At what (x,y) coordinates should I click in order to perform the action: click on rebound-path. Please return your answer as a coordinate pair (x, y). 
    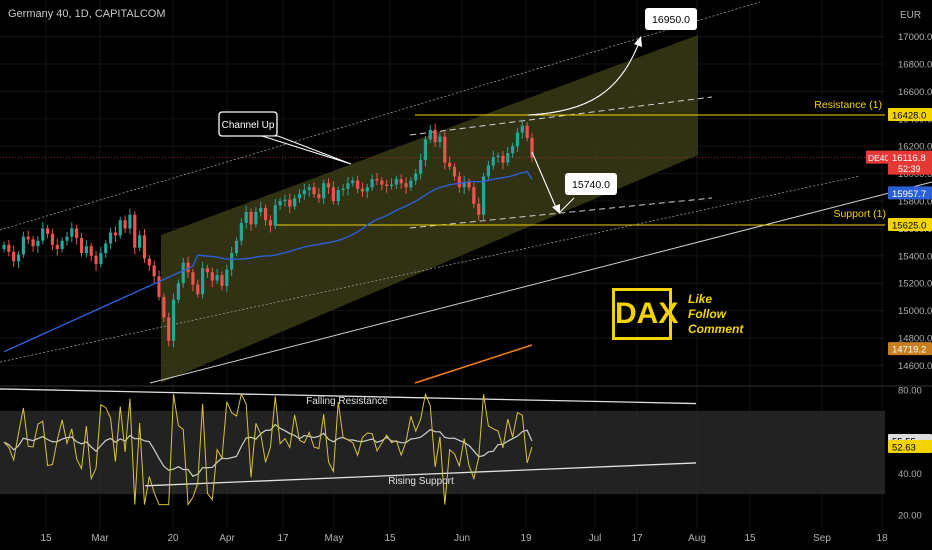
    Looking at the image, I should click on (567, 205).